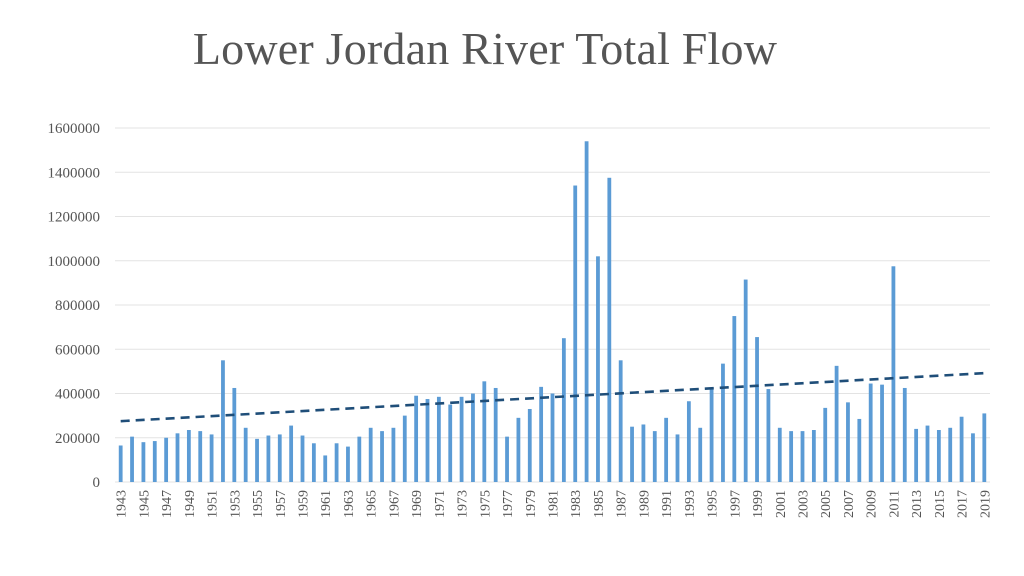 Image resolution: width=1024 pixels, height=576 pixels. Describe the element at coordinates (563, 410) in the screenshot. I see `bar-1982` at that location.